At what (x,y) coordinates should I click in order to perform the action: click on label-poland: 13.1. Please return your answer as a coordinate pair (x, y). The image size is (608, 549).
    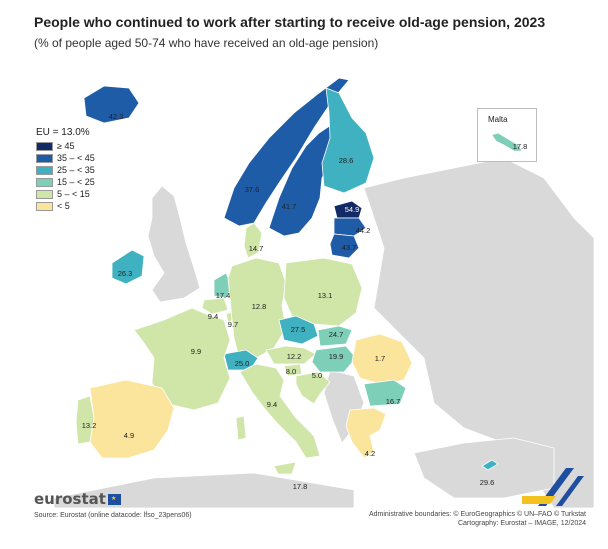
    Looking at the image, I should click on (325, 295).